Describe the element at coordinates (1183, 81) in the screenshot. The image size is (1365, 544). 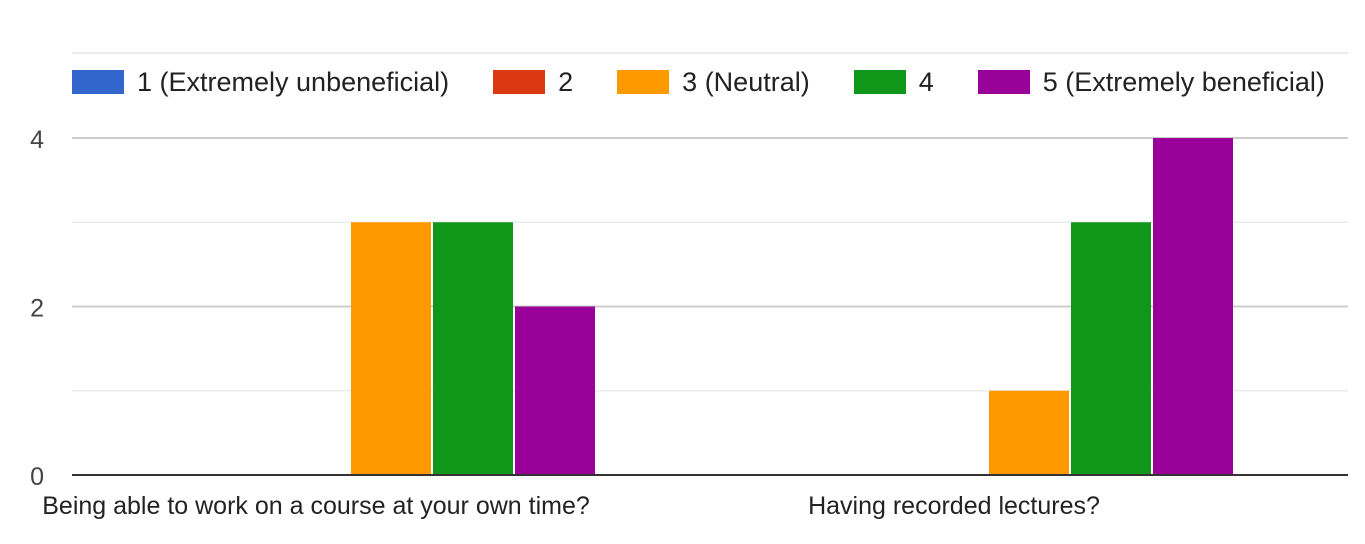
I see `legend-label-5: 5 (Extremely beneficial)` at that location.